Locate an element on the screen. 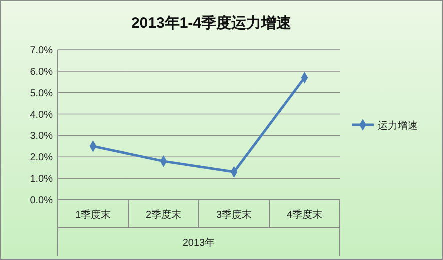 The image size is (443, 260). y-tick-label: 3.0% is located at coordinates (42, 136).